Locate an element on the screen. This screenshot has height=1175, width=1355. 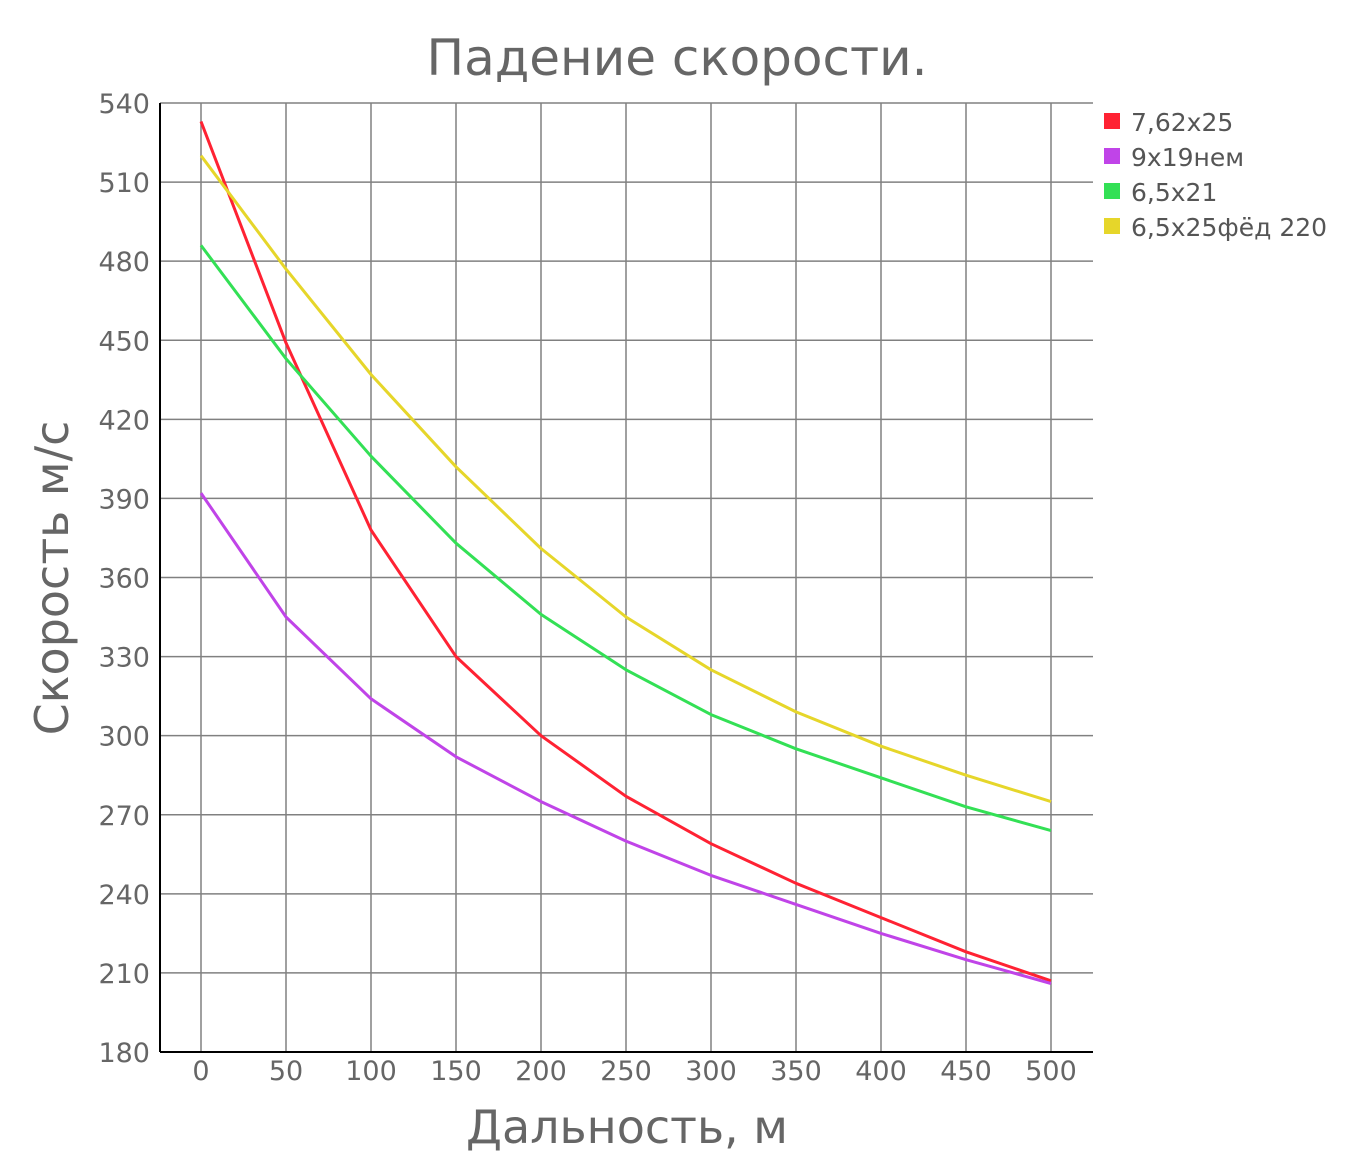
y-axis-label: Скорость м/с is located at coordinates (52, 578).